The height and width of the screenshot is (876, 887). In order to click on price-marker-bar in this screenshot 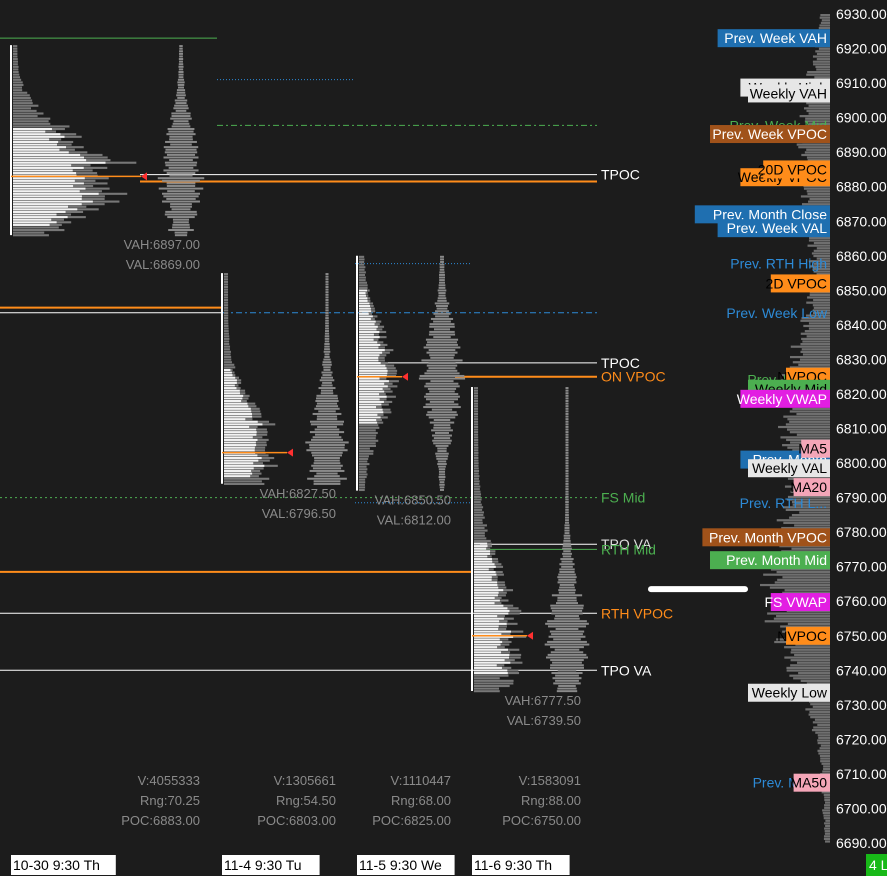, I will do `click(698, 589)`.